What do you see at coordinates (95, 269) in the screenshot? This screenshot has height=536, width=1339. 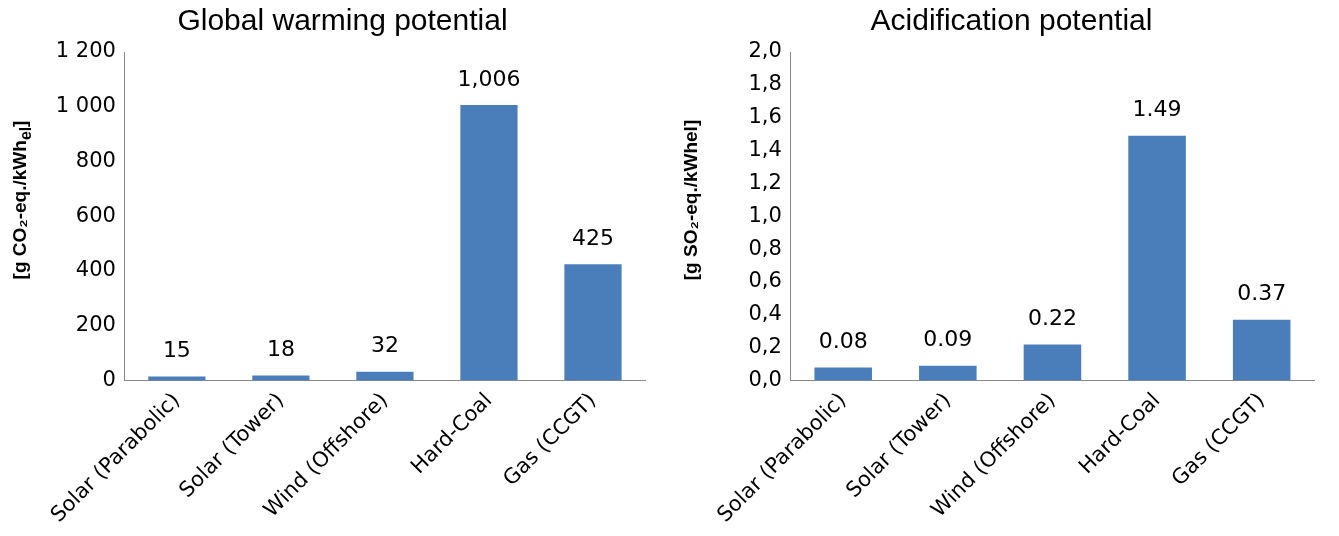 I see `y-tick-label: 400` at bounding box center [95, 269].